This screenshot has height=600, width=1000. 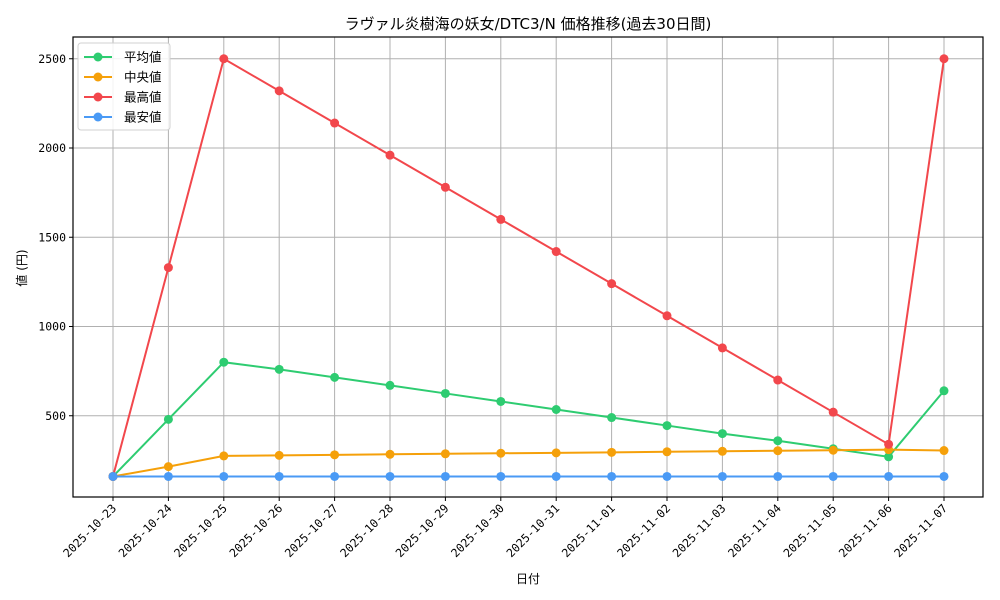 What do you see at coordinates (865, 530) in the screenshot?
I see `x-tick-label: 2025-11-06` at bounding box center [865, 530].